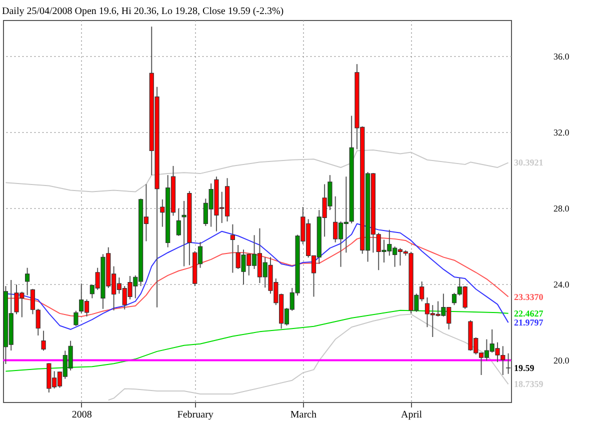 This screenshot has height=428, width=600. Describe the element at coordinates (411, 415) in the screenshot. I see `x-tick-label: April` at that location.